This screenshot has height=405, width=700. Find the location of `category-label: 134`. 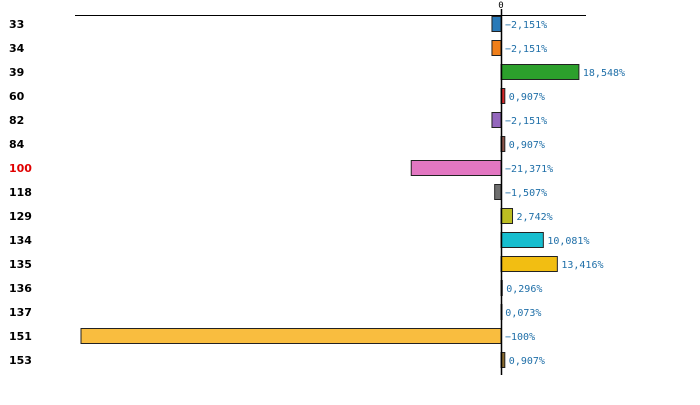

category-label: 134 is located at coordinates (20, 240).